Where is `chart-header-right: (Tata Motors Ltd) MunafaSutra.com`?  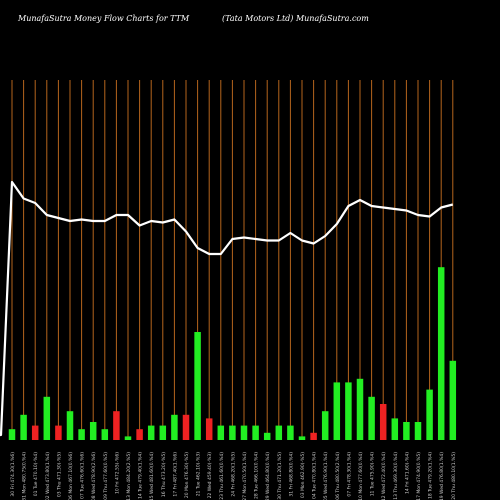 chart-header-right: (Tata Motors Ltd) MunafaSutra.com is located at coordinates (295, 18).